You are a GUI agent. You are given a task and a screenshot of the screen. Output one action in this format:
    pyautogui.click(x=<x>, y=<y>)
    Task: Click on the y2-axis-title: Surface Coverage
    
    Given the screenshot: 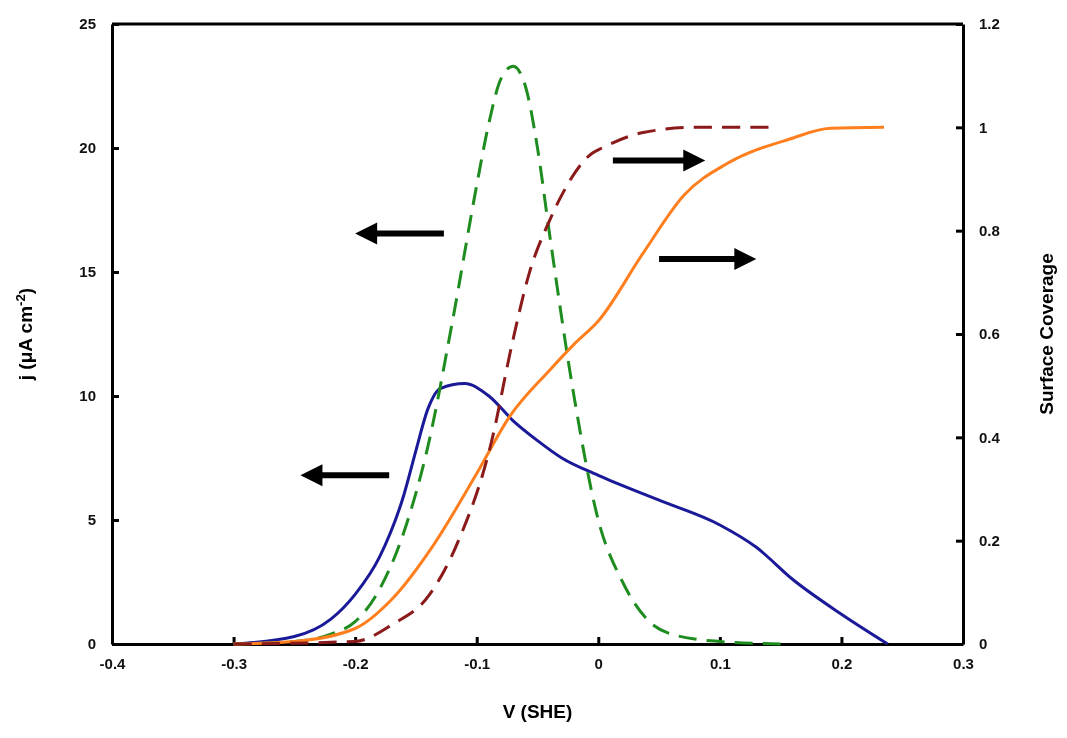 What is the action you would take?
    pyautogui.click(x=1046, y=334)
    